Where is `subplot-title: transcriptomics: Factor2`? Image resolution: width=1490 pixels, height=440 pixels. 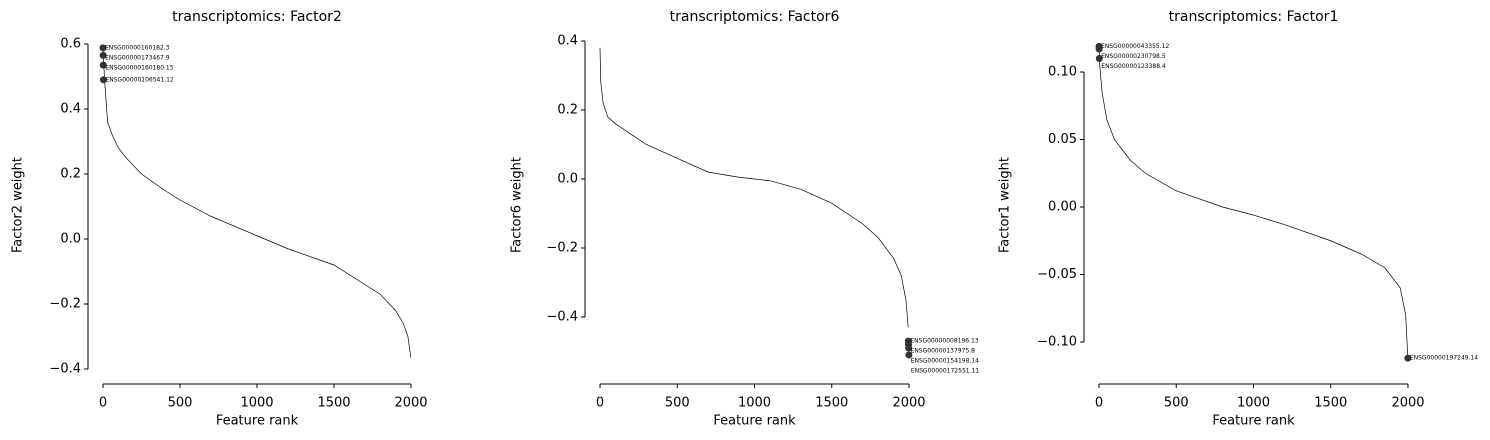 subplot-title: transcriptomics: Factor2 is located at coordinates (257, 17).